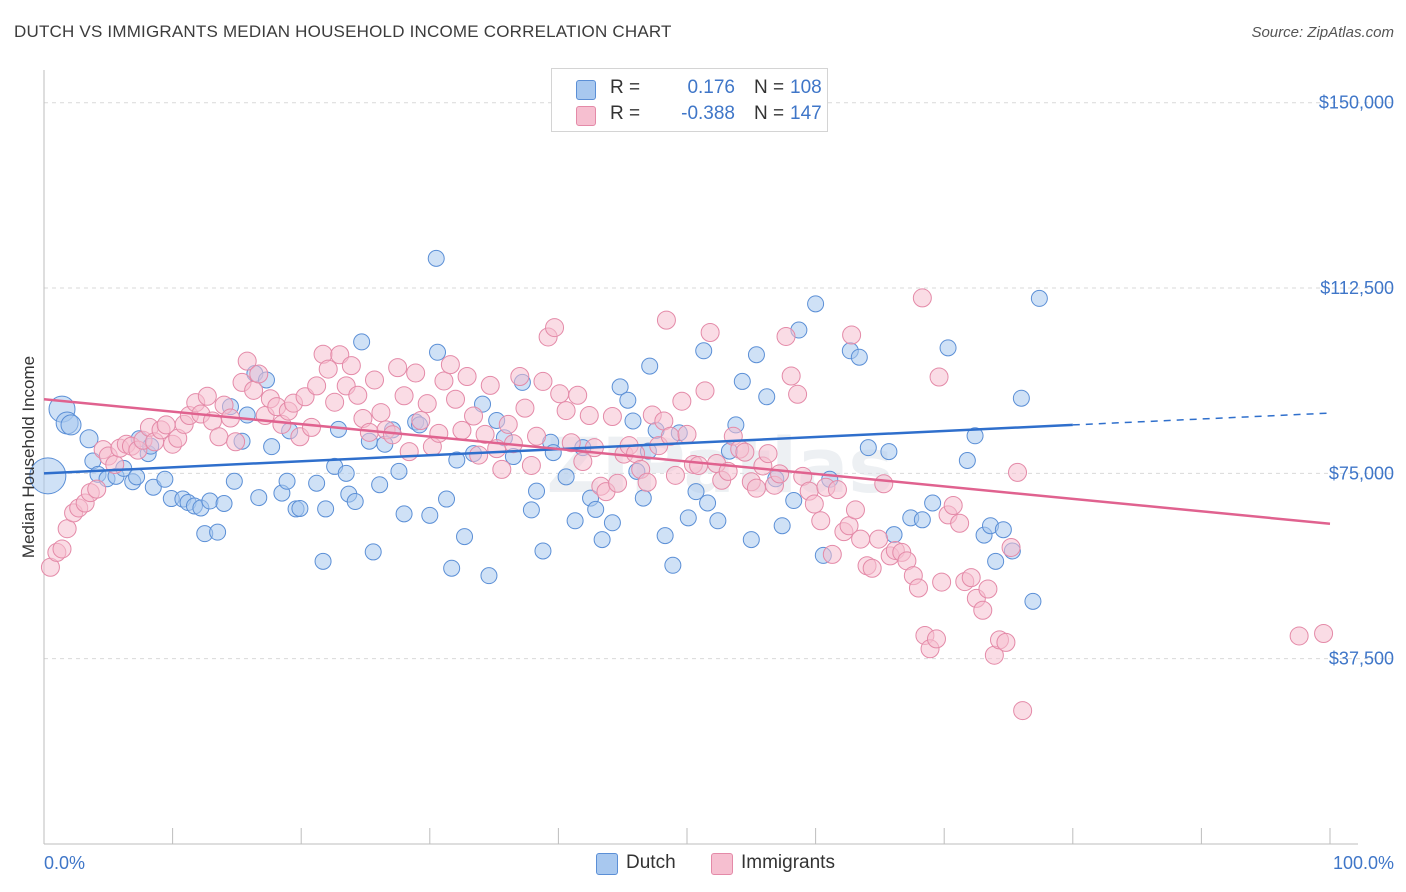 The width and height of the screenshot is (1406, 892). What do you see at coordinates (788, 862) in the screenshot?
I see `immigrants-legend-label: Immigrants` at bounding box center [788, 862].